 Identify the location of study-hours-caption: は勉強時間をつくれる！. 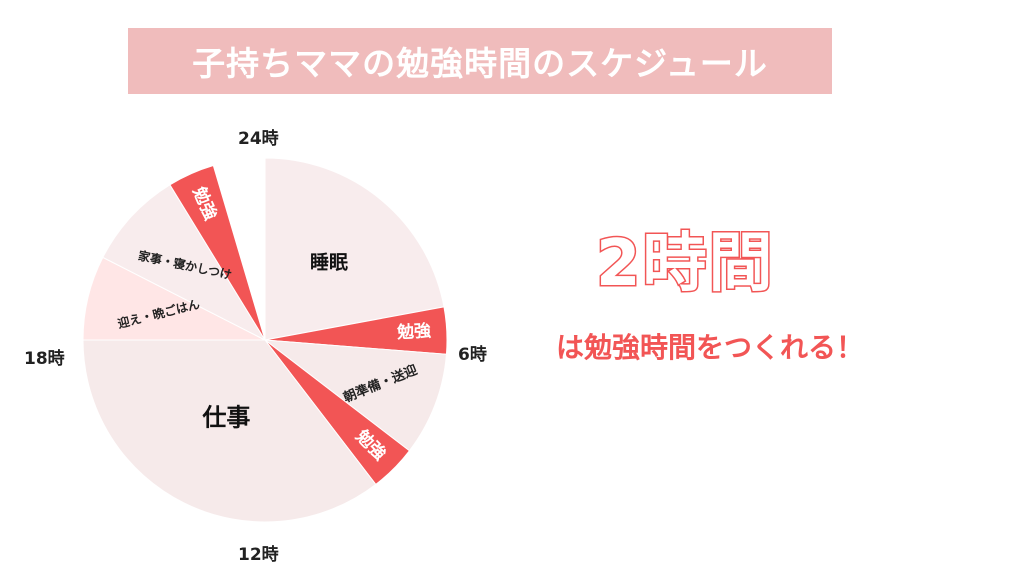
(710, 347).